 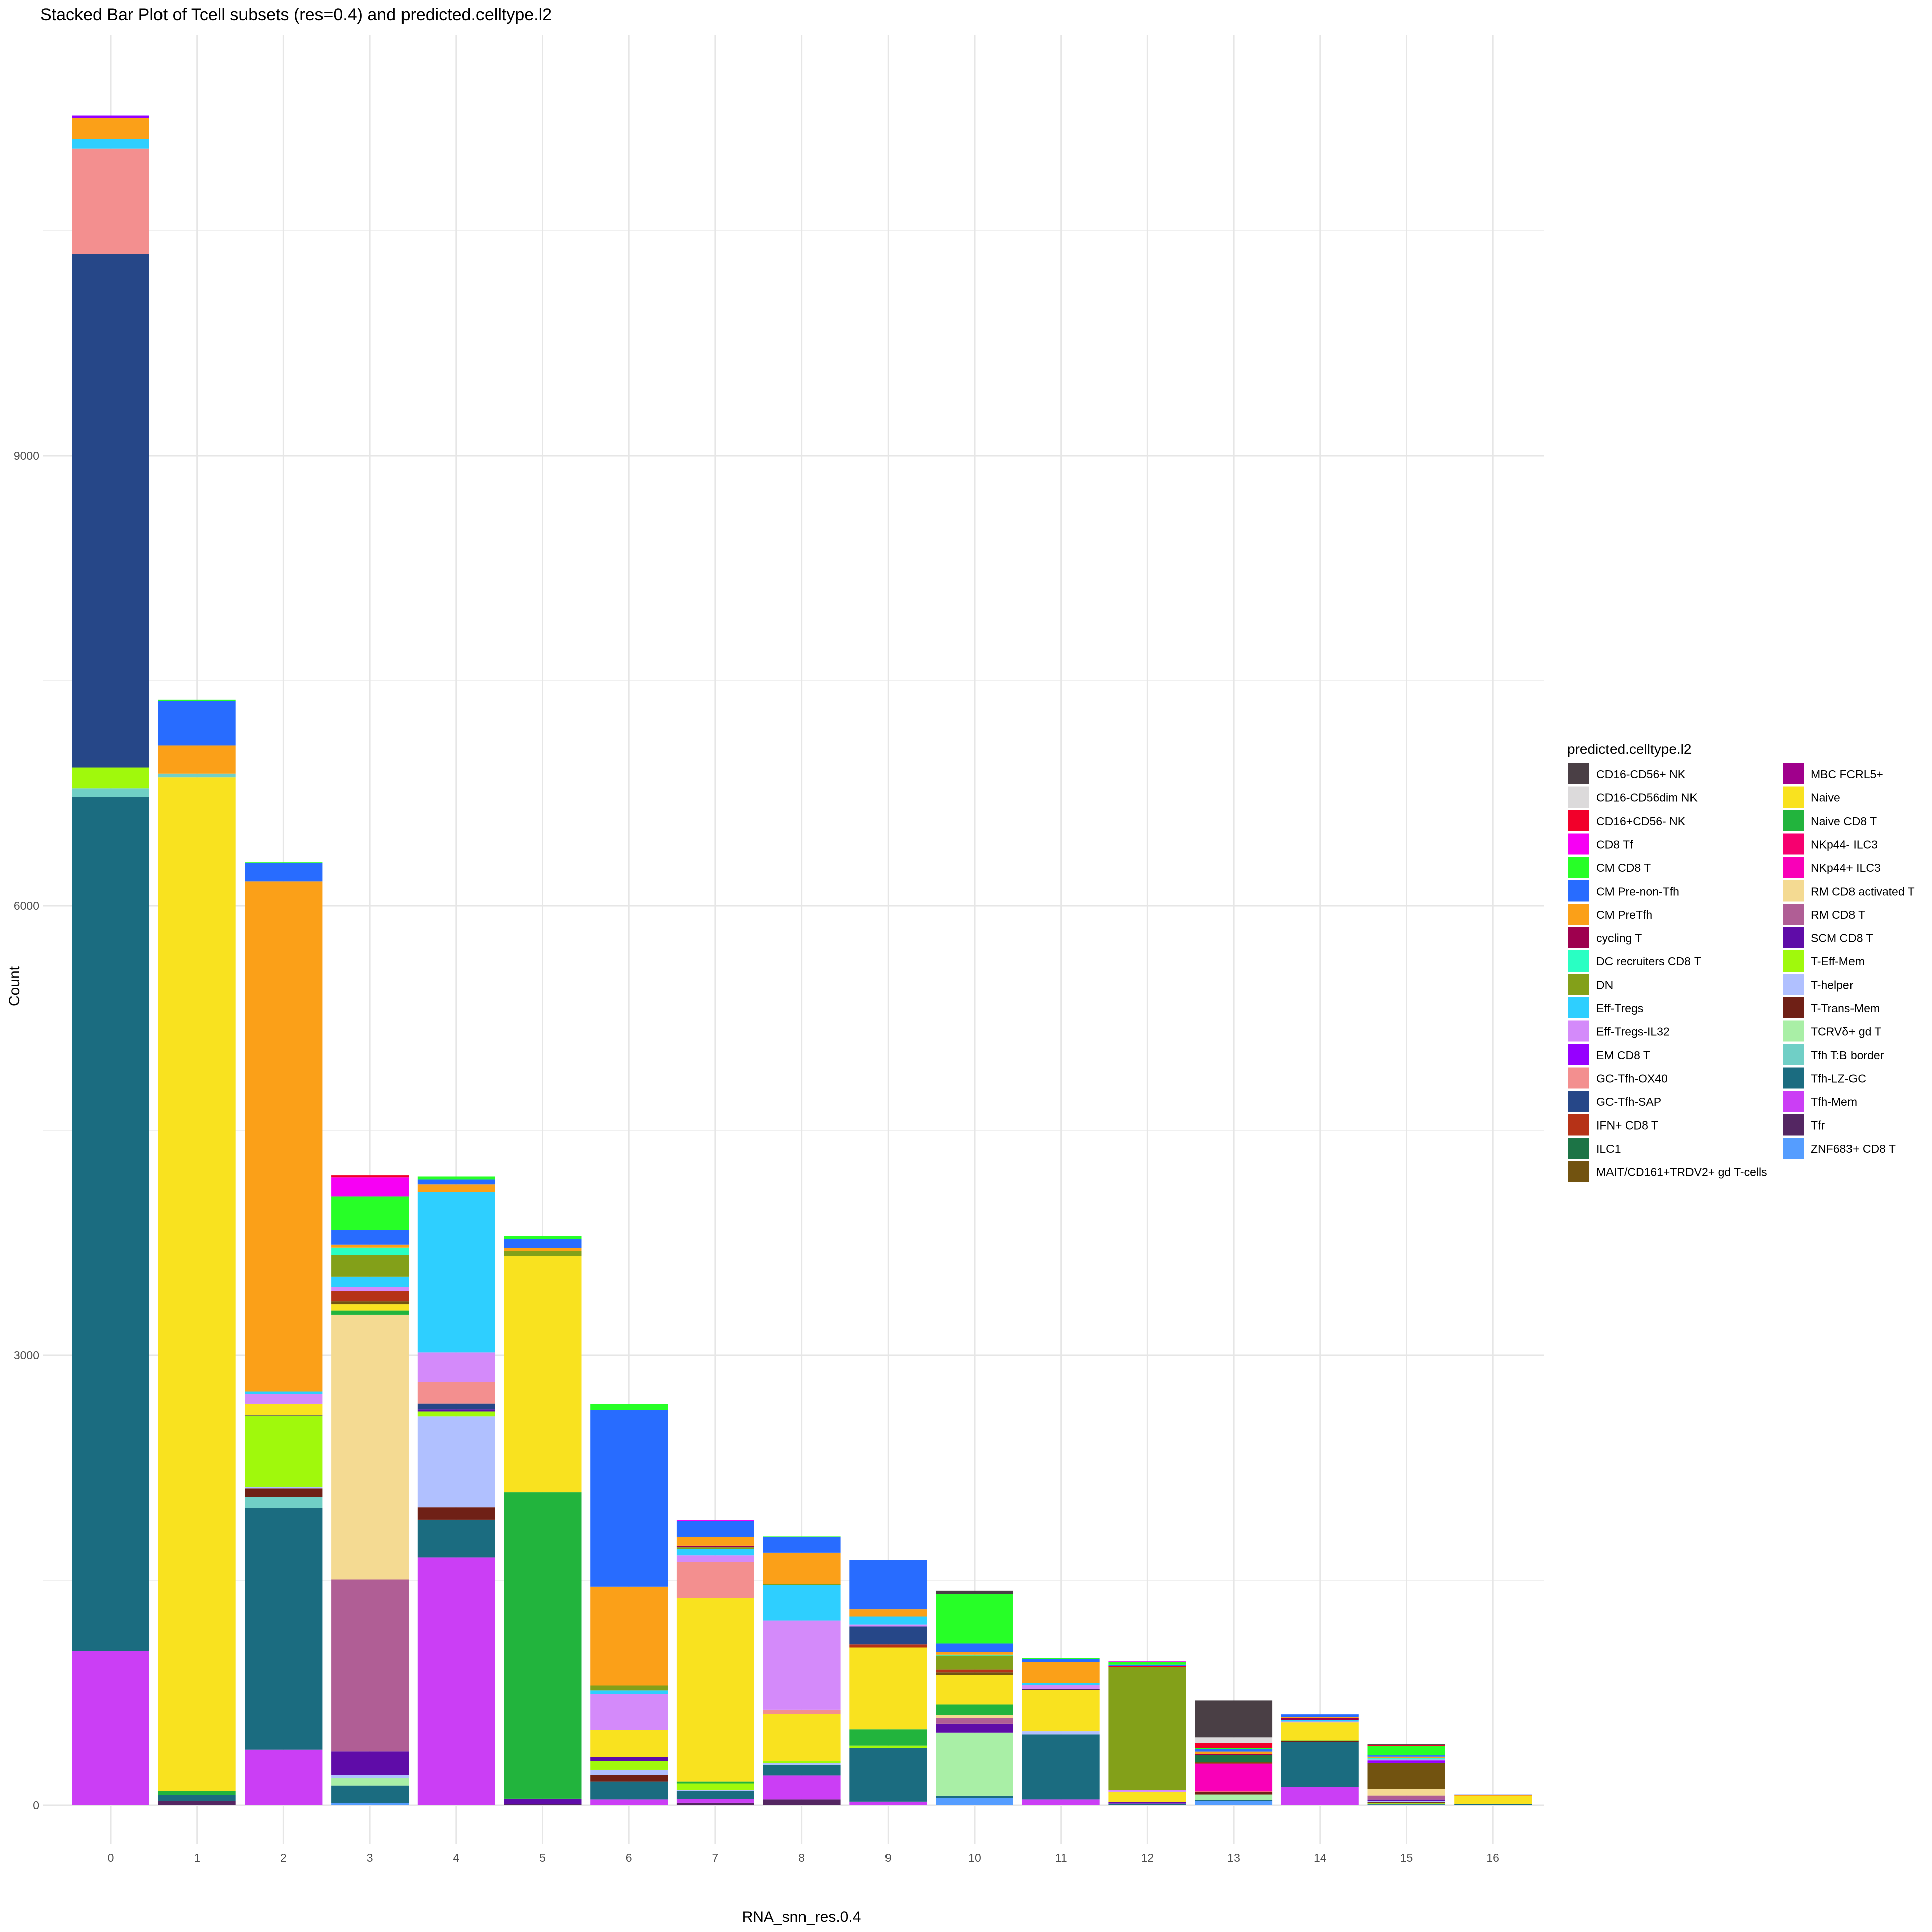 I want to click on legend-label: DC recruiters CD8 T, so click(x=1648, y=962).